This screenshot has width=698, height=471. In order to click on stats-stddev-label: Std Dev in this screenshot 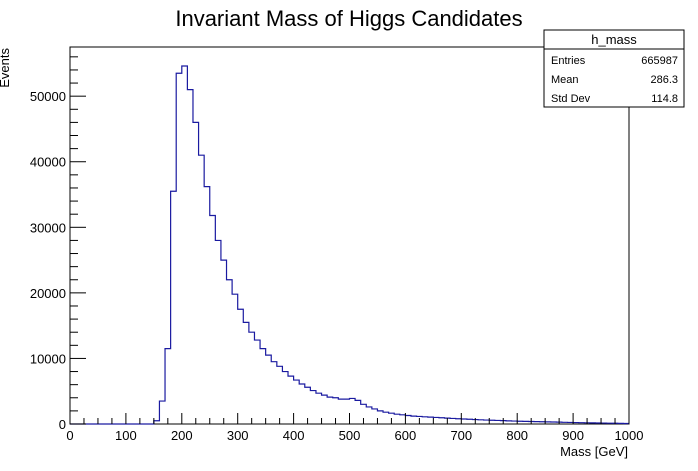, I will do `click(571, 99)`.